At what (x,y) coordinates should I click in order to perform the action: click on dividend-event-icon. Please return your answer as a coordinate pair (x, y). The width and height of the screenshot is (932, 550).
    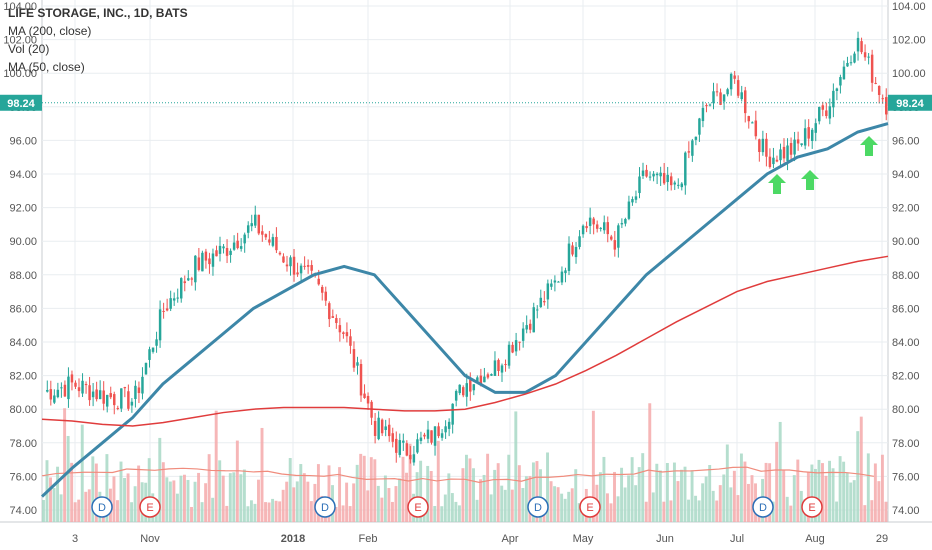
    Looking at the image, I should click on (763, 507).